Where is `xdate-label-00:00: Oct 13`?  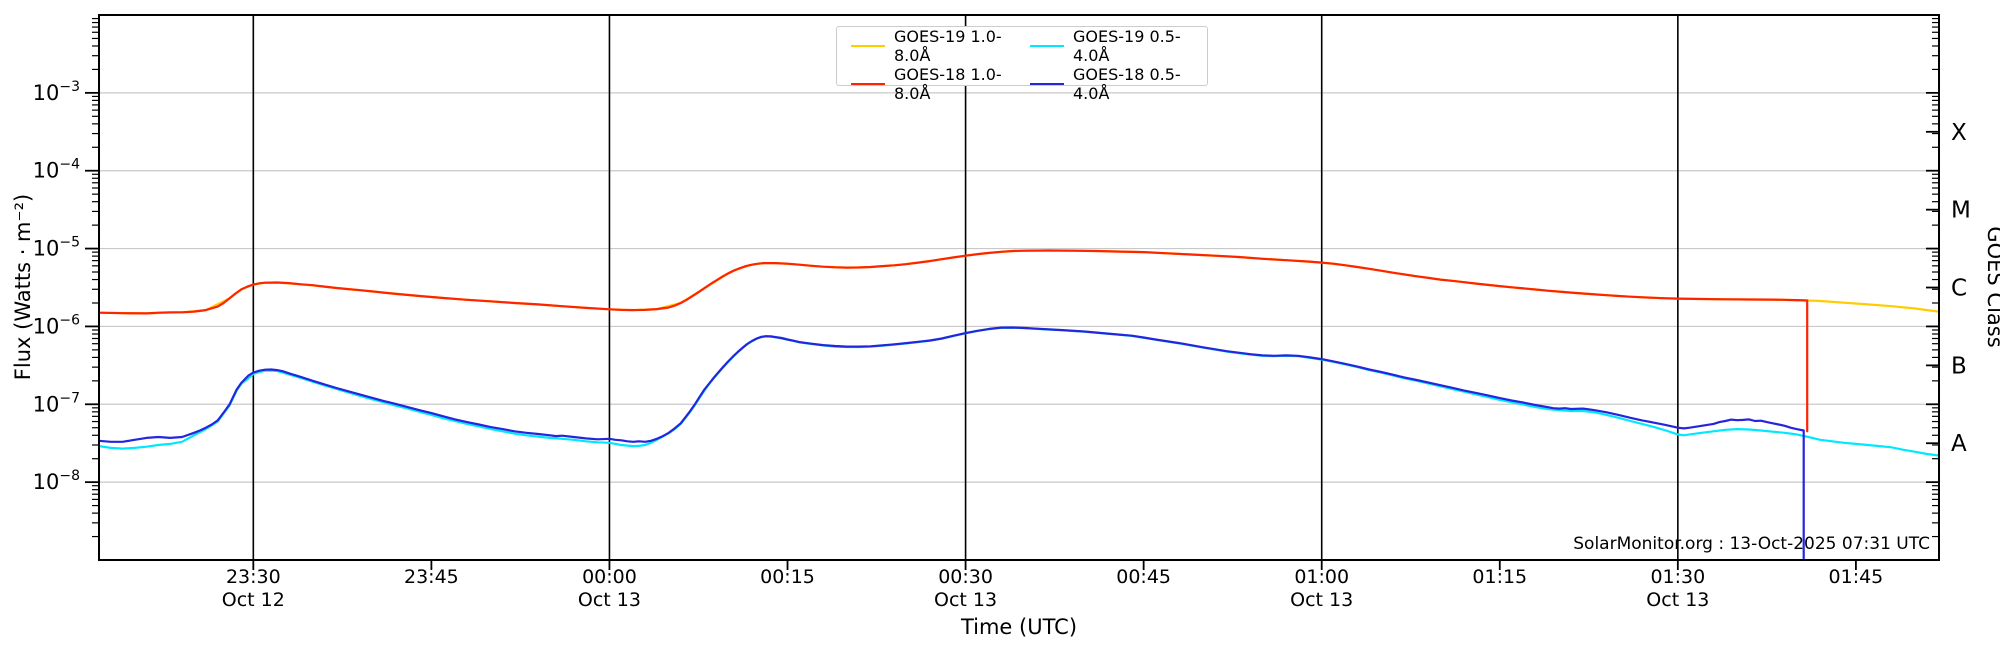
xdate-label-00:00: Oct 13 is located at coordinates (609, 600).